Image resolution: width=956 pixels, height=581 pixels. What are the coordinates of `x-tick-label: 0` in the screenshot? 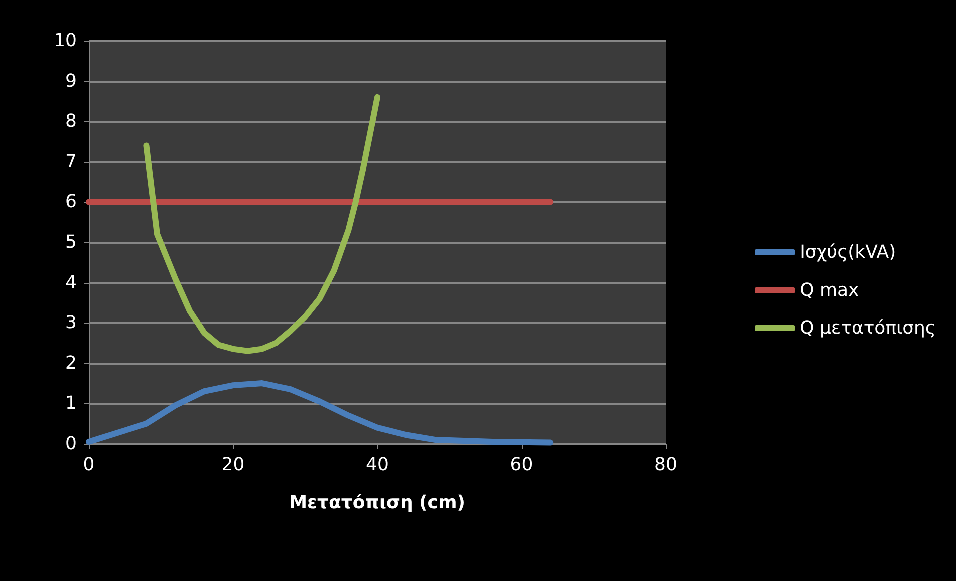 It's located at (89, 465).